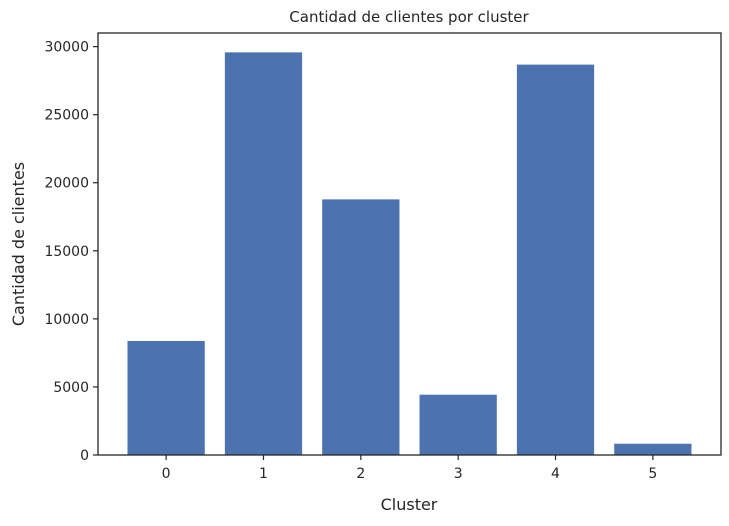  Describe the element at coordinates (66, 320) in the screenshot. I see `y-tick-label: 10000` at that location.